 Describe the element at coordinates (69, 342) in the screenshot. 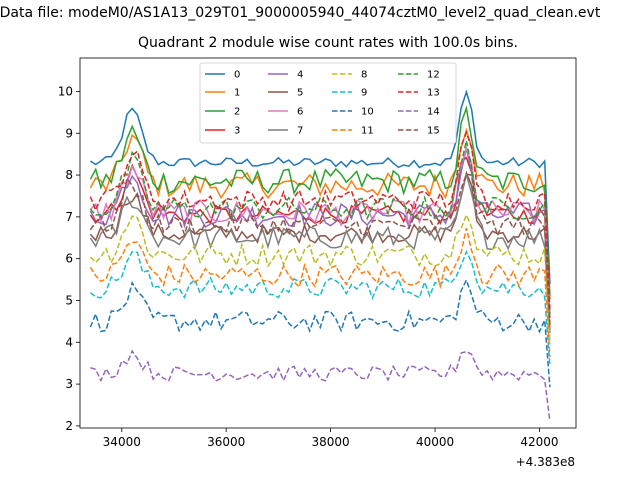

I see `y-tick-label: 4` at that location.